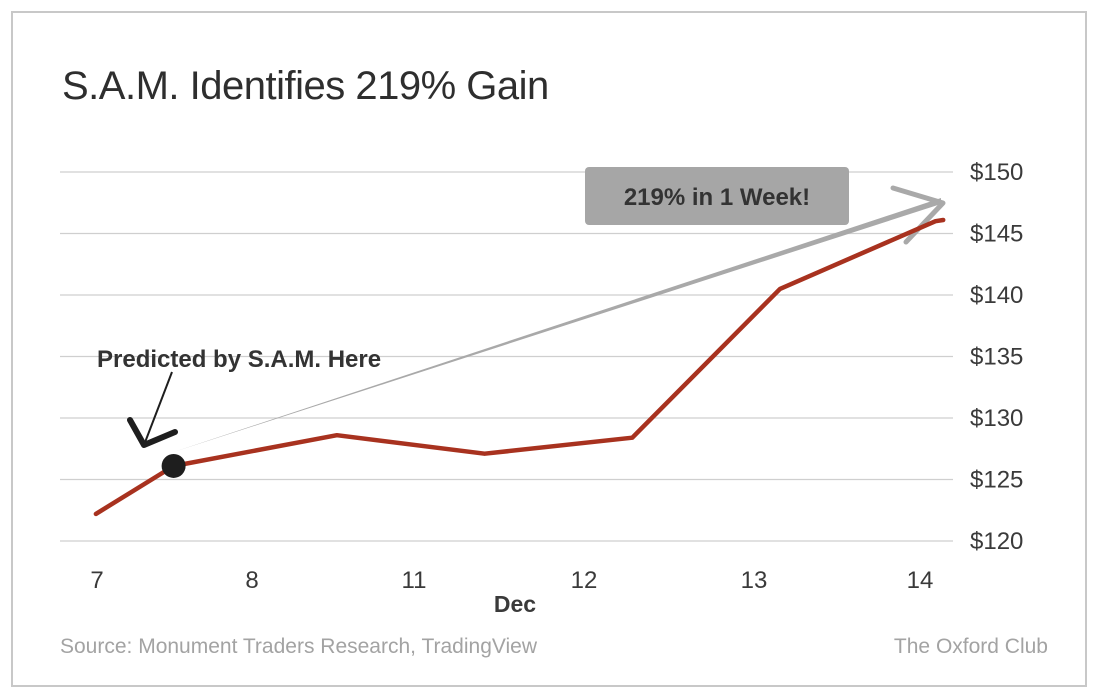  What do you see at coordinates (305, 86) in the screenshot?
I see `chart-title: S.A.M. Identifies 219% Gain` at bounding box center [305, 86].